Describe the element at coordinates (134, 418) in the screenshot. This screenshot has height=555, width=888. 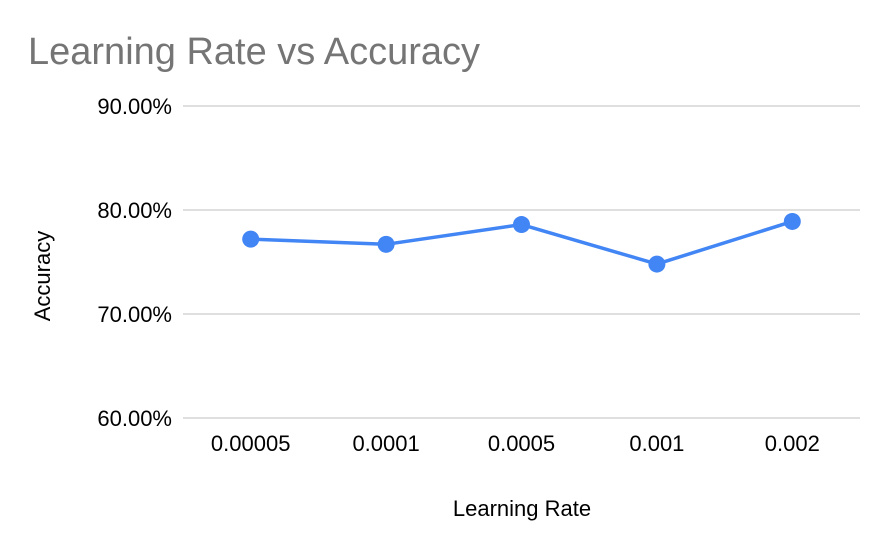
I see `y-tick-label: 60.00%` at that location.